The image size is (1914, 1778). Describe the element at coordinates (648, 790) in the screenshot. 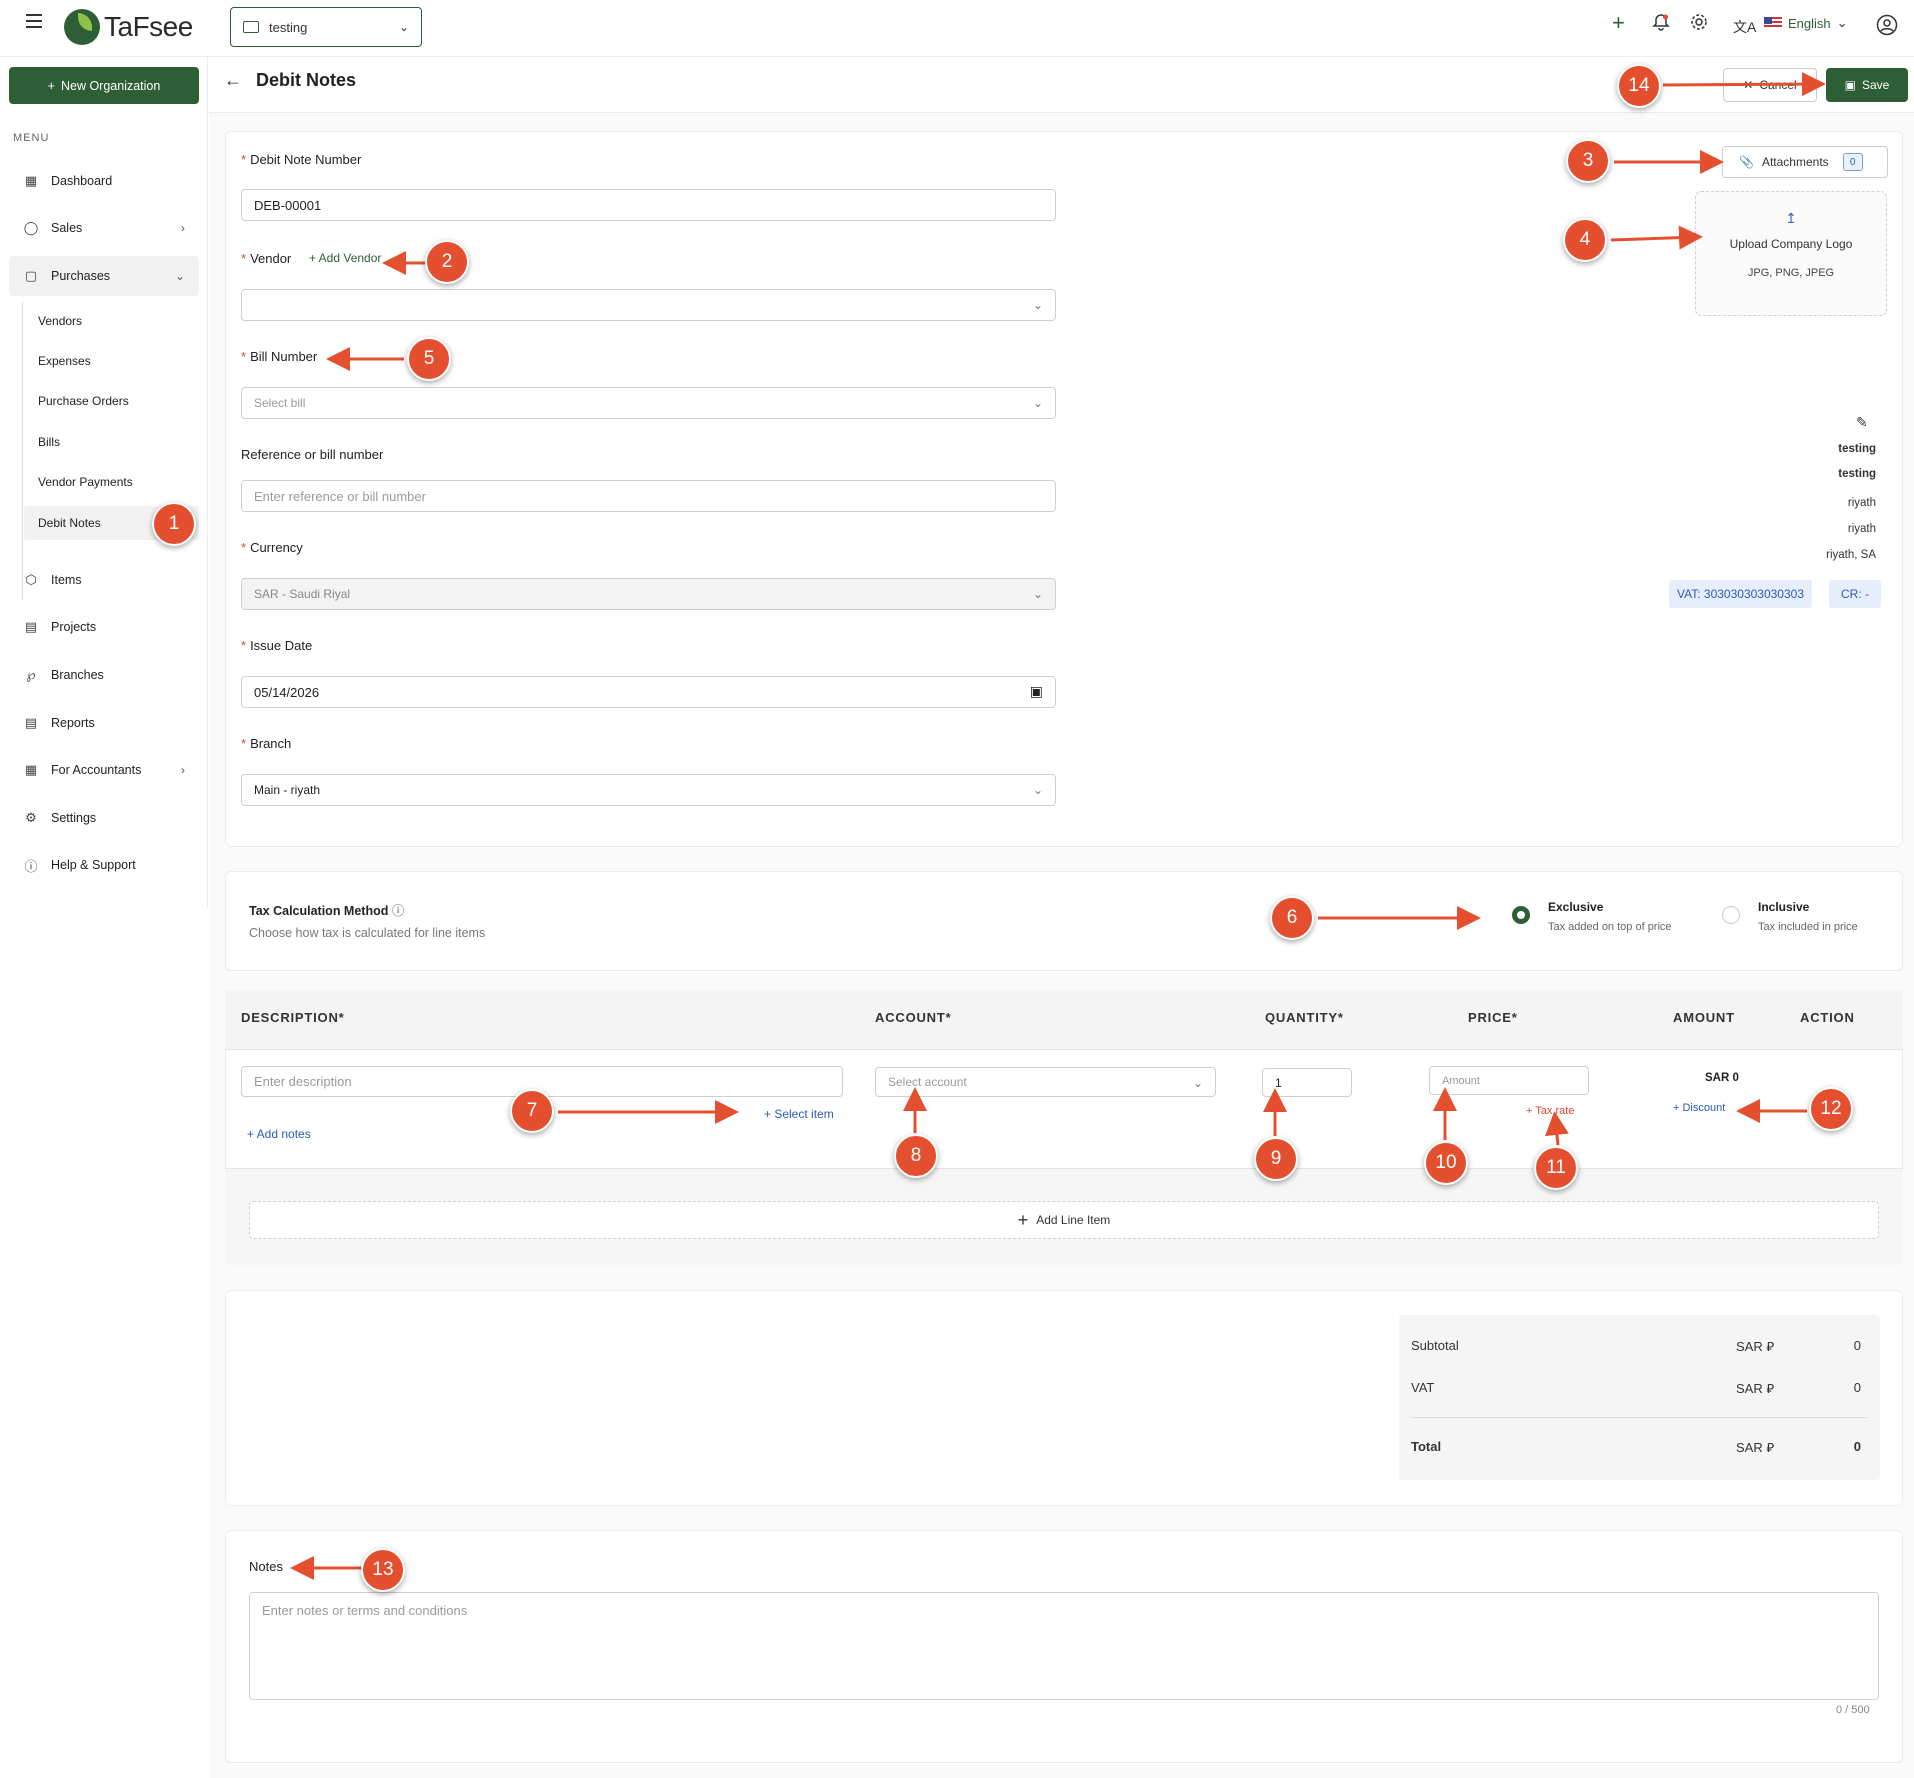

I see `branch-select: Main - riyath ⌄` at that location.